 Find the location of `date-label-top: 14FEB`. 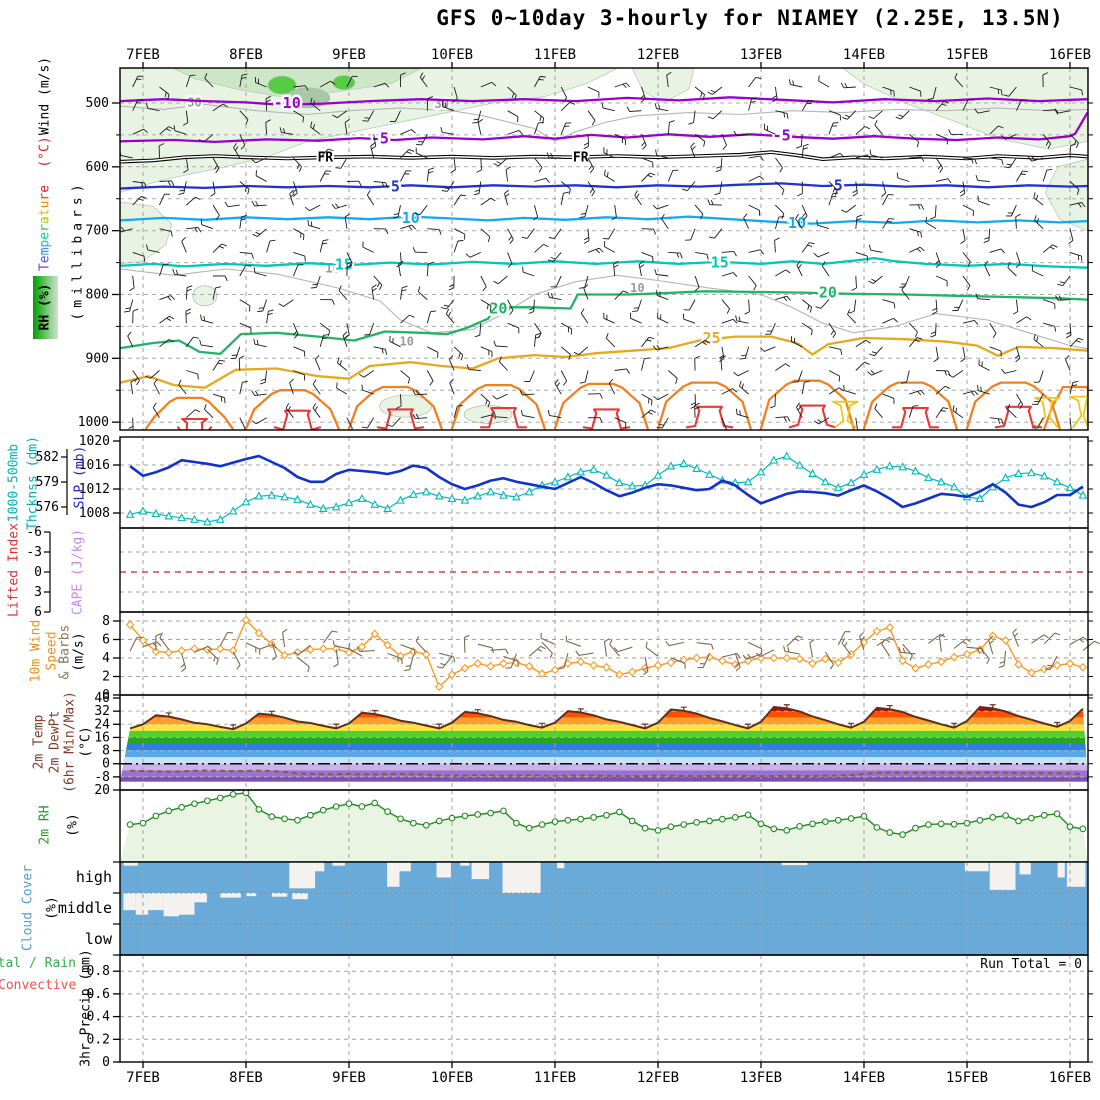

date-label-top: 14FEB is located at coordinates (864, 55).